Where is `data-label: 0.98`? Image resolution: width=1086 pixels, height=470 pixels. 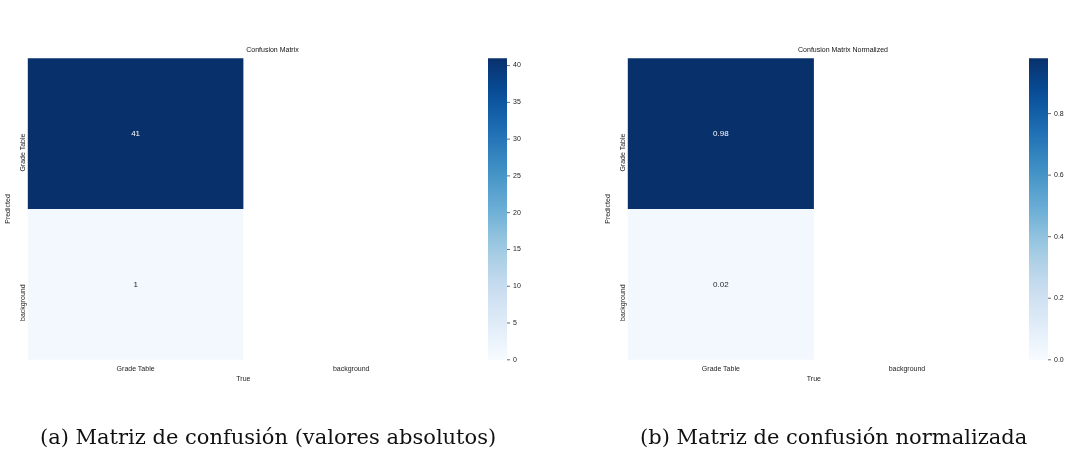
data-label: 0.98 is located at coordinates (721, 133).